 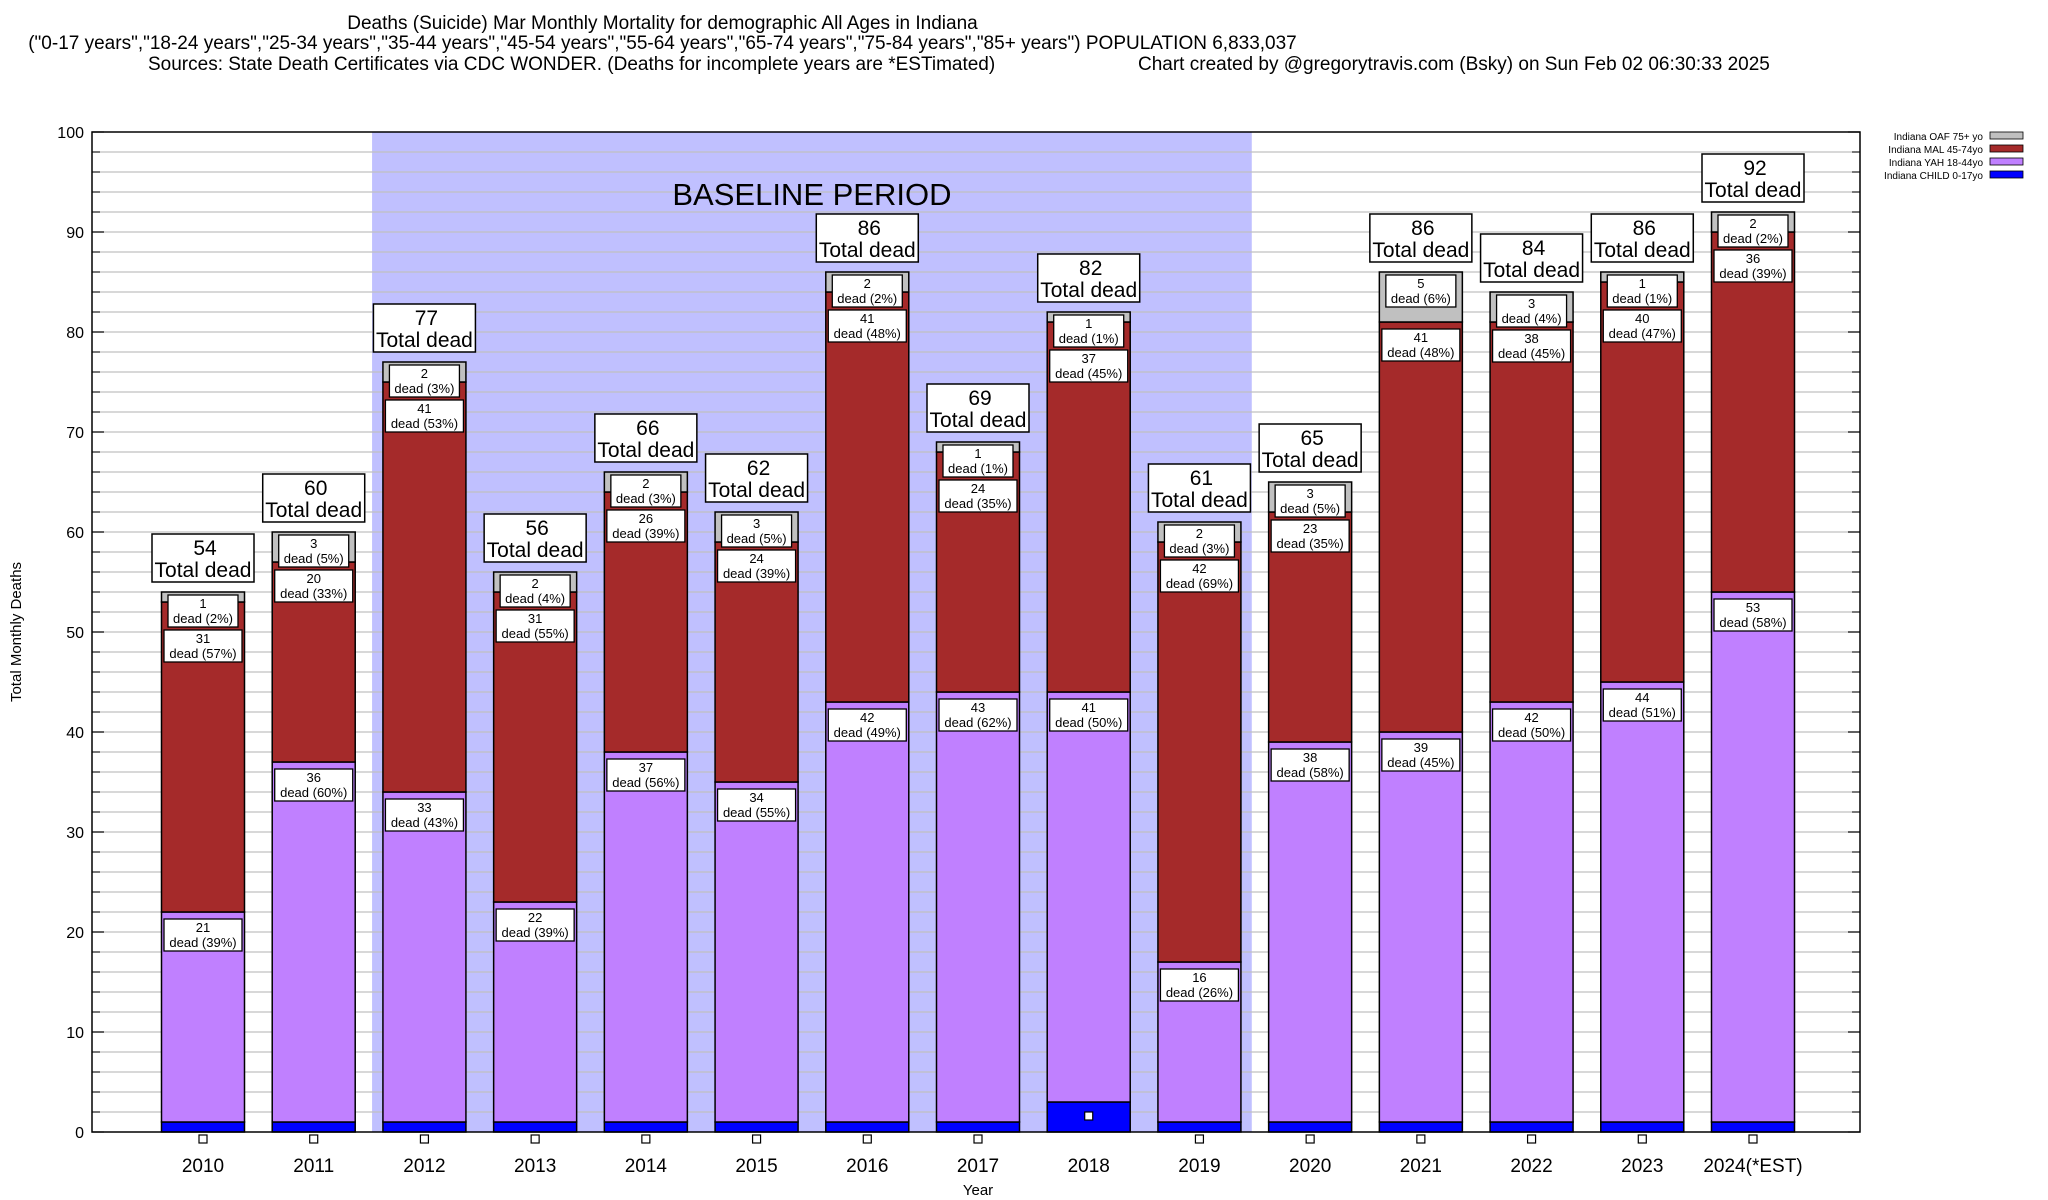 What do you see at coordinates (1420, 283) in the screenshot?
I see `segment-value-label: 5` at bounding box center [1420, 283].